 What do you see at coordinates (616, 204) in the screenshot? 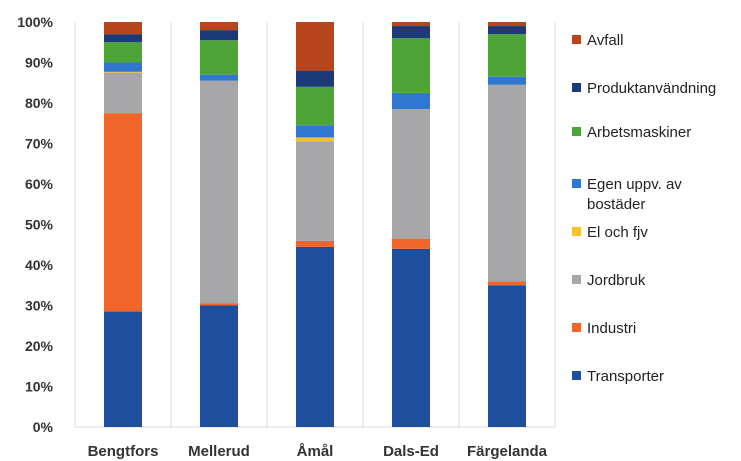
I see `legend-label: bostäder` at bounding box center [616, 204].